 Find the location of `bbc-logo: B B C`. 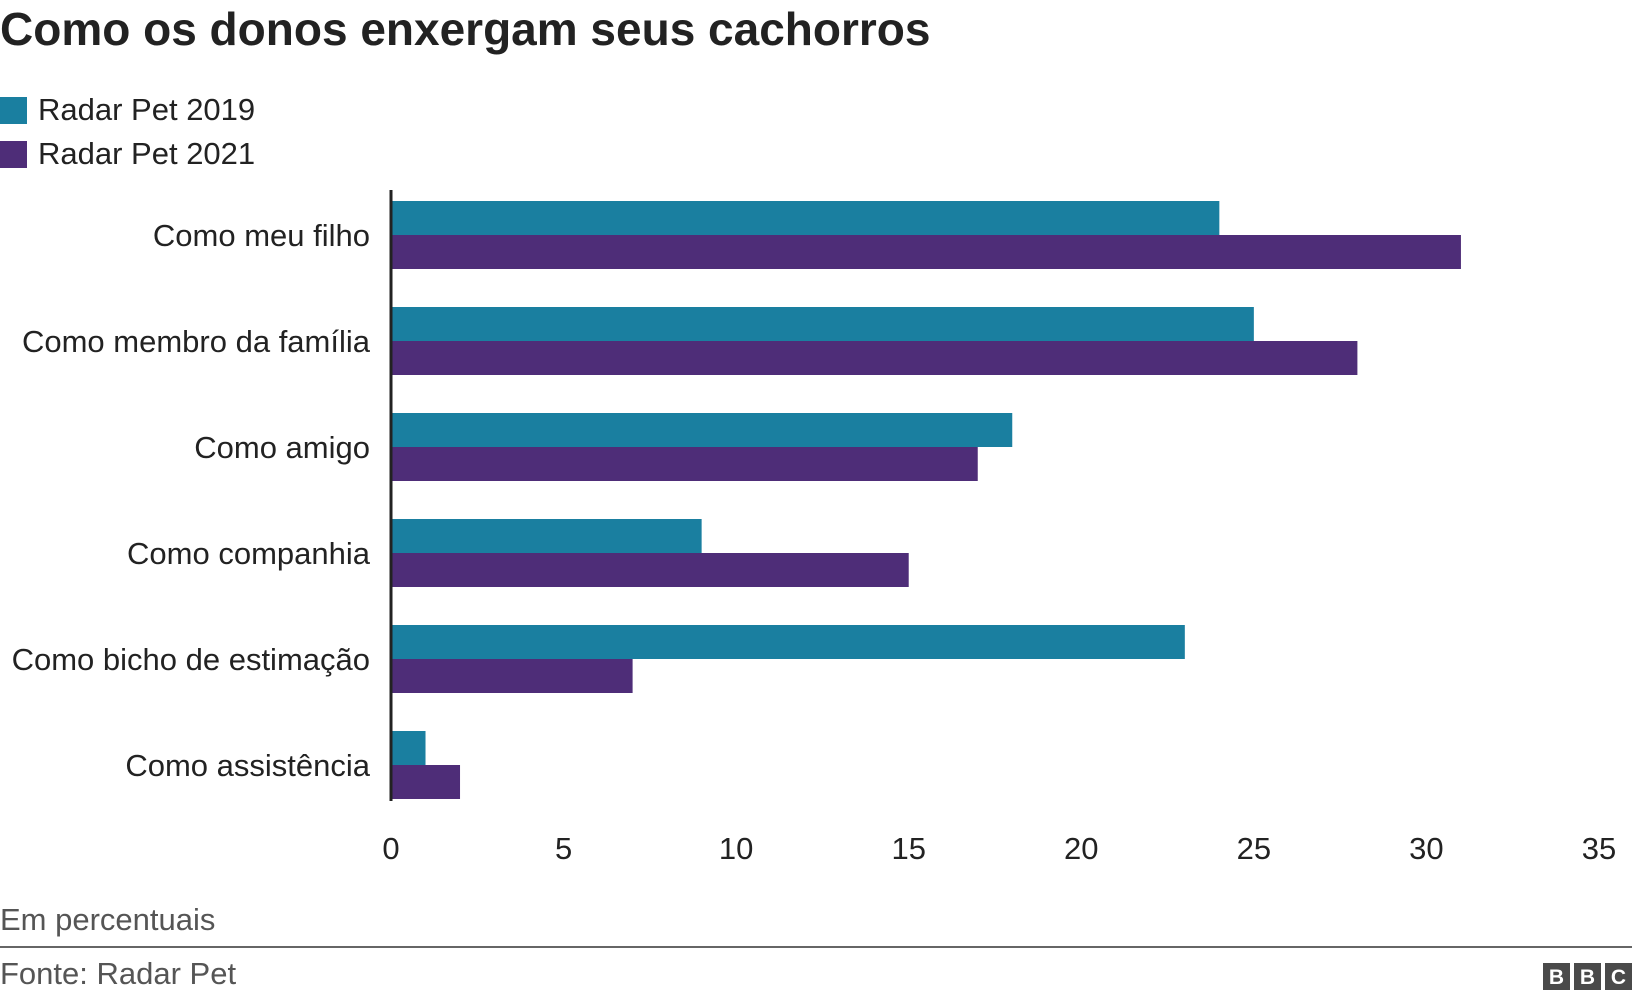

bbc-logo: B B C is located at coordinates (1587, 976).